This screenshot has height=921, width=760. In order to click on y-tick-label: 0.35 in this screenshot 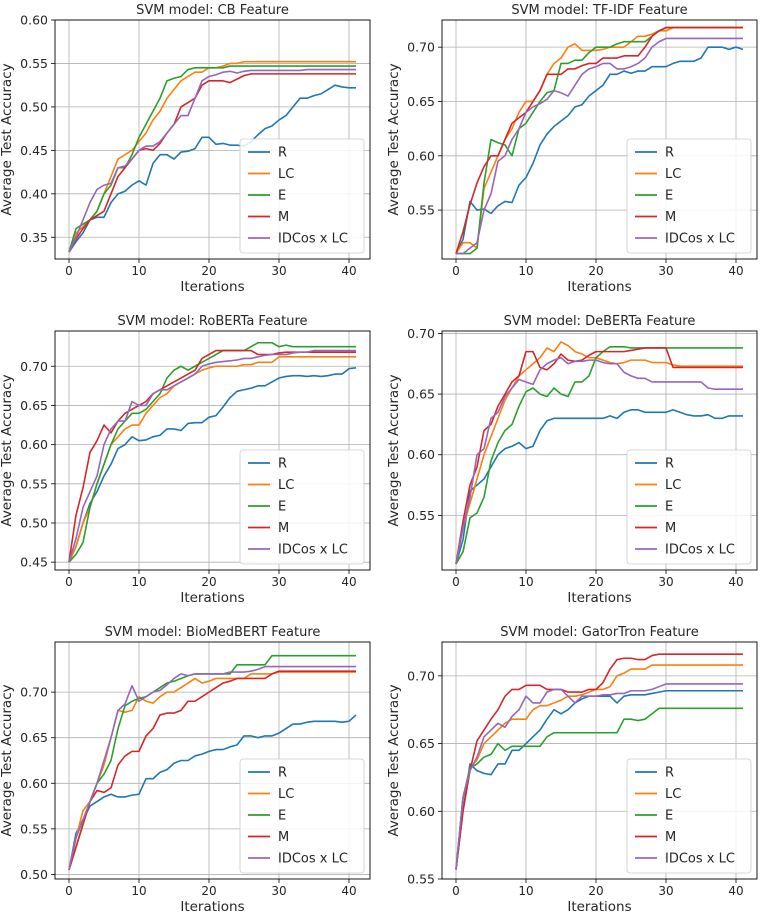, I will do `click(34, 237)`.